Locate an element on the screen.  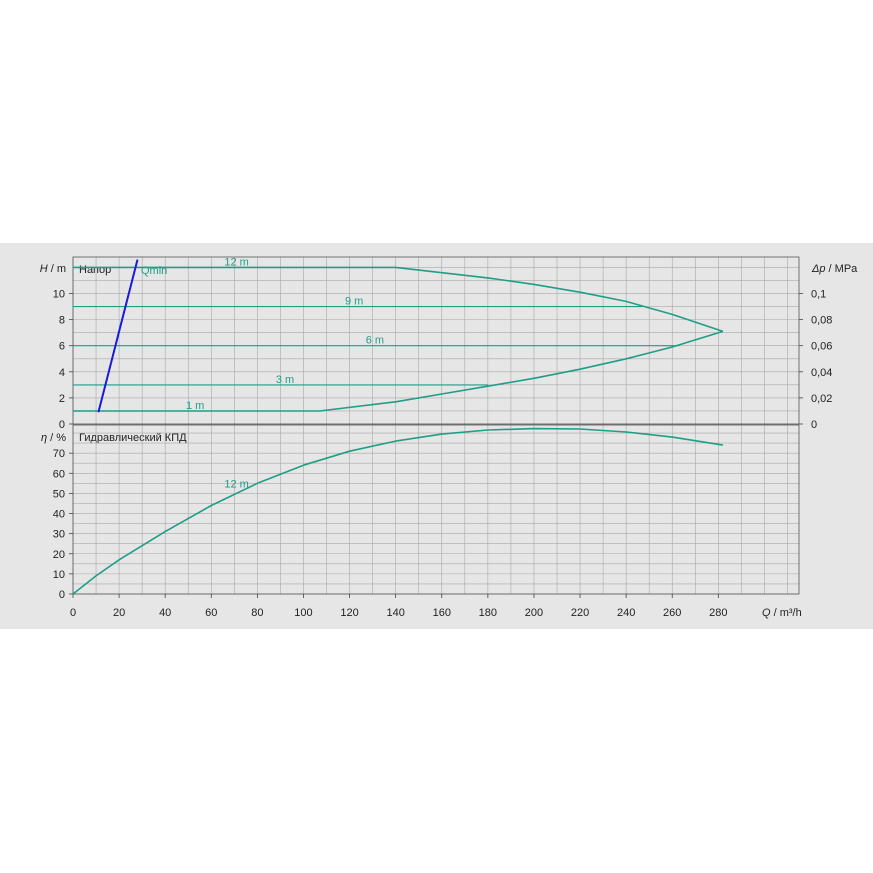
efficiency-tick-label: 60 is located at coordinates (59, 474).